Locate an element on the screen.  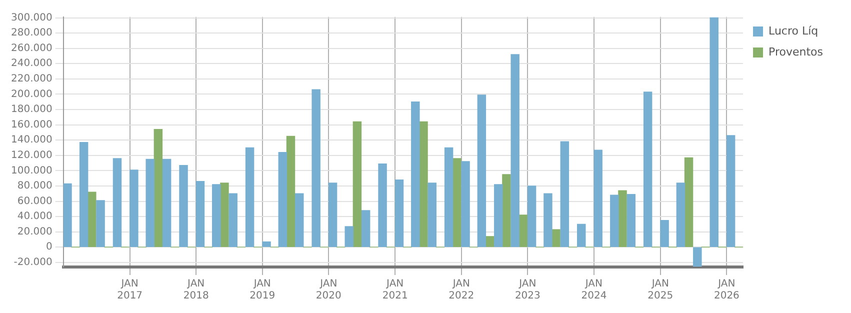
x-tick-label: JAN 2022 is located at coordinates (461, 290).